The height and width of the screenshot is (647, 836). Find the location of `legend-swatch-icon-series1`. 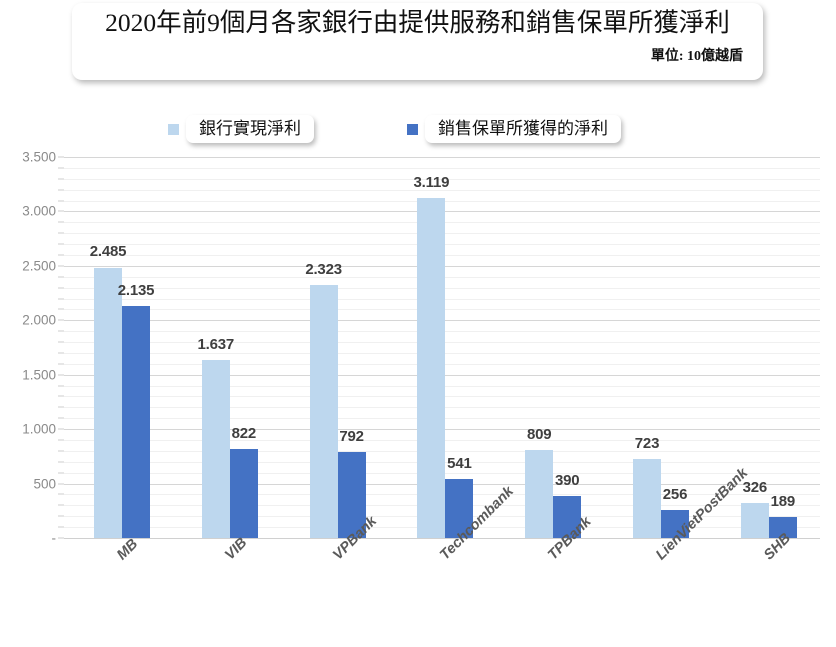

legend-swatch-icon-series1 is located at coordinates (173, 129).